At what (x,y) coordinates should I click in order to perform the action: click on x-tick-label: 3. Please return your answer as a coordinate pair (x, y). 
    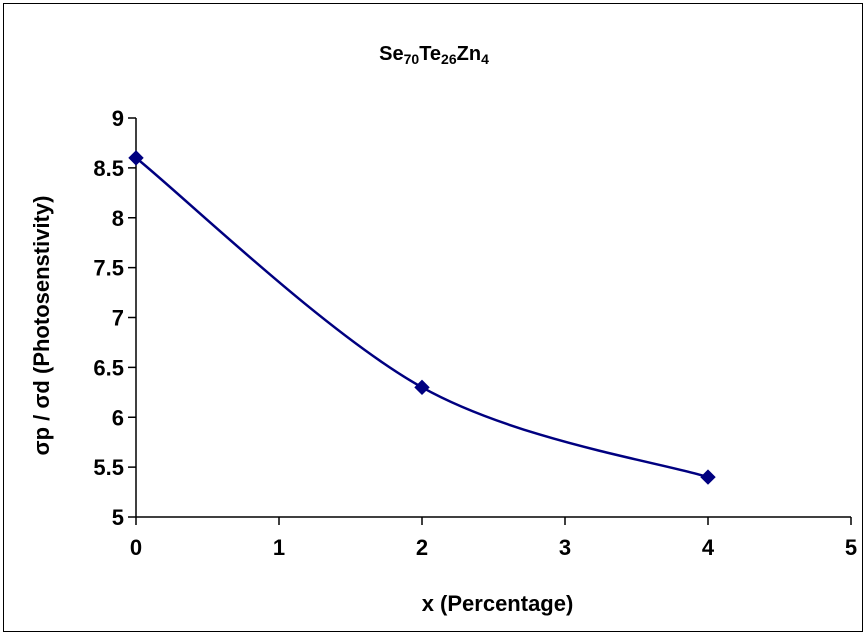
    Looking at the image, I should click on (565, 547).